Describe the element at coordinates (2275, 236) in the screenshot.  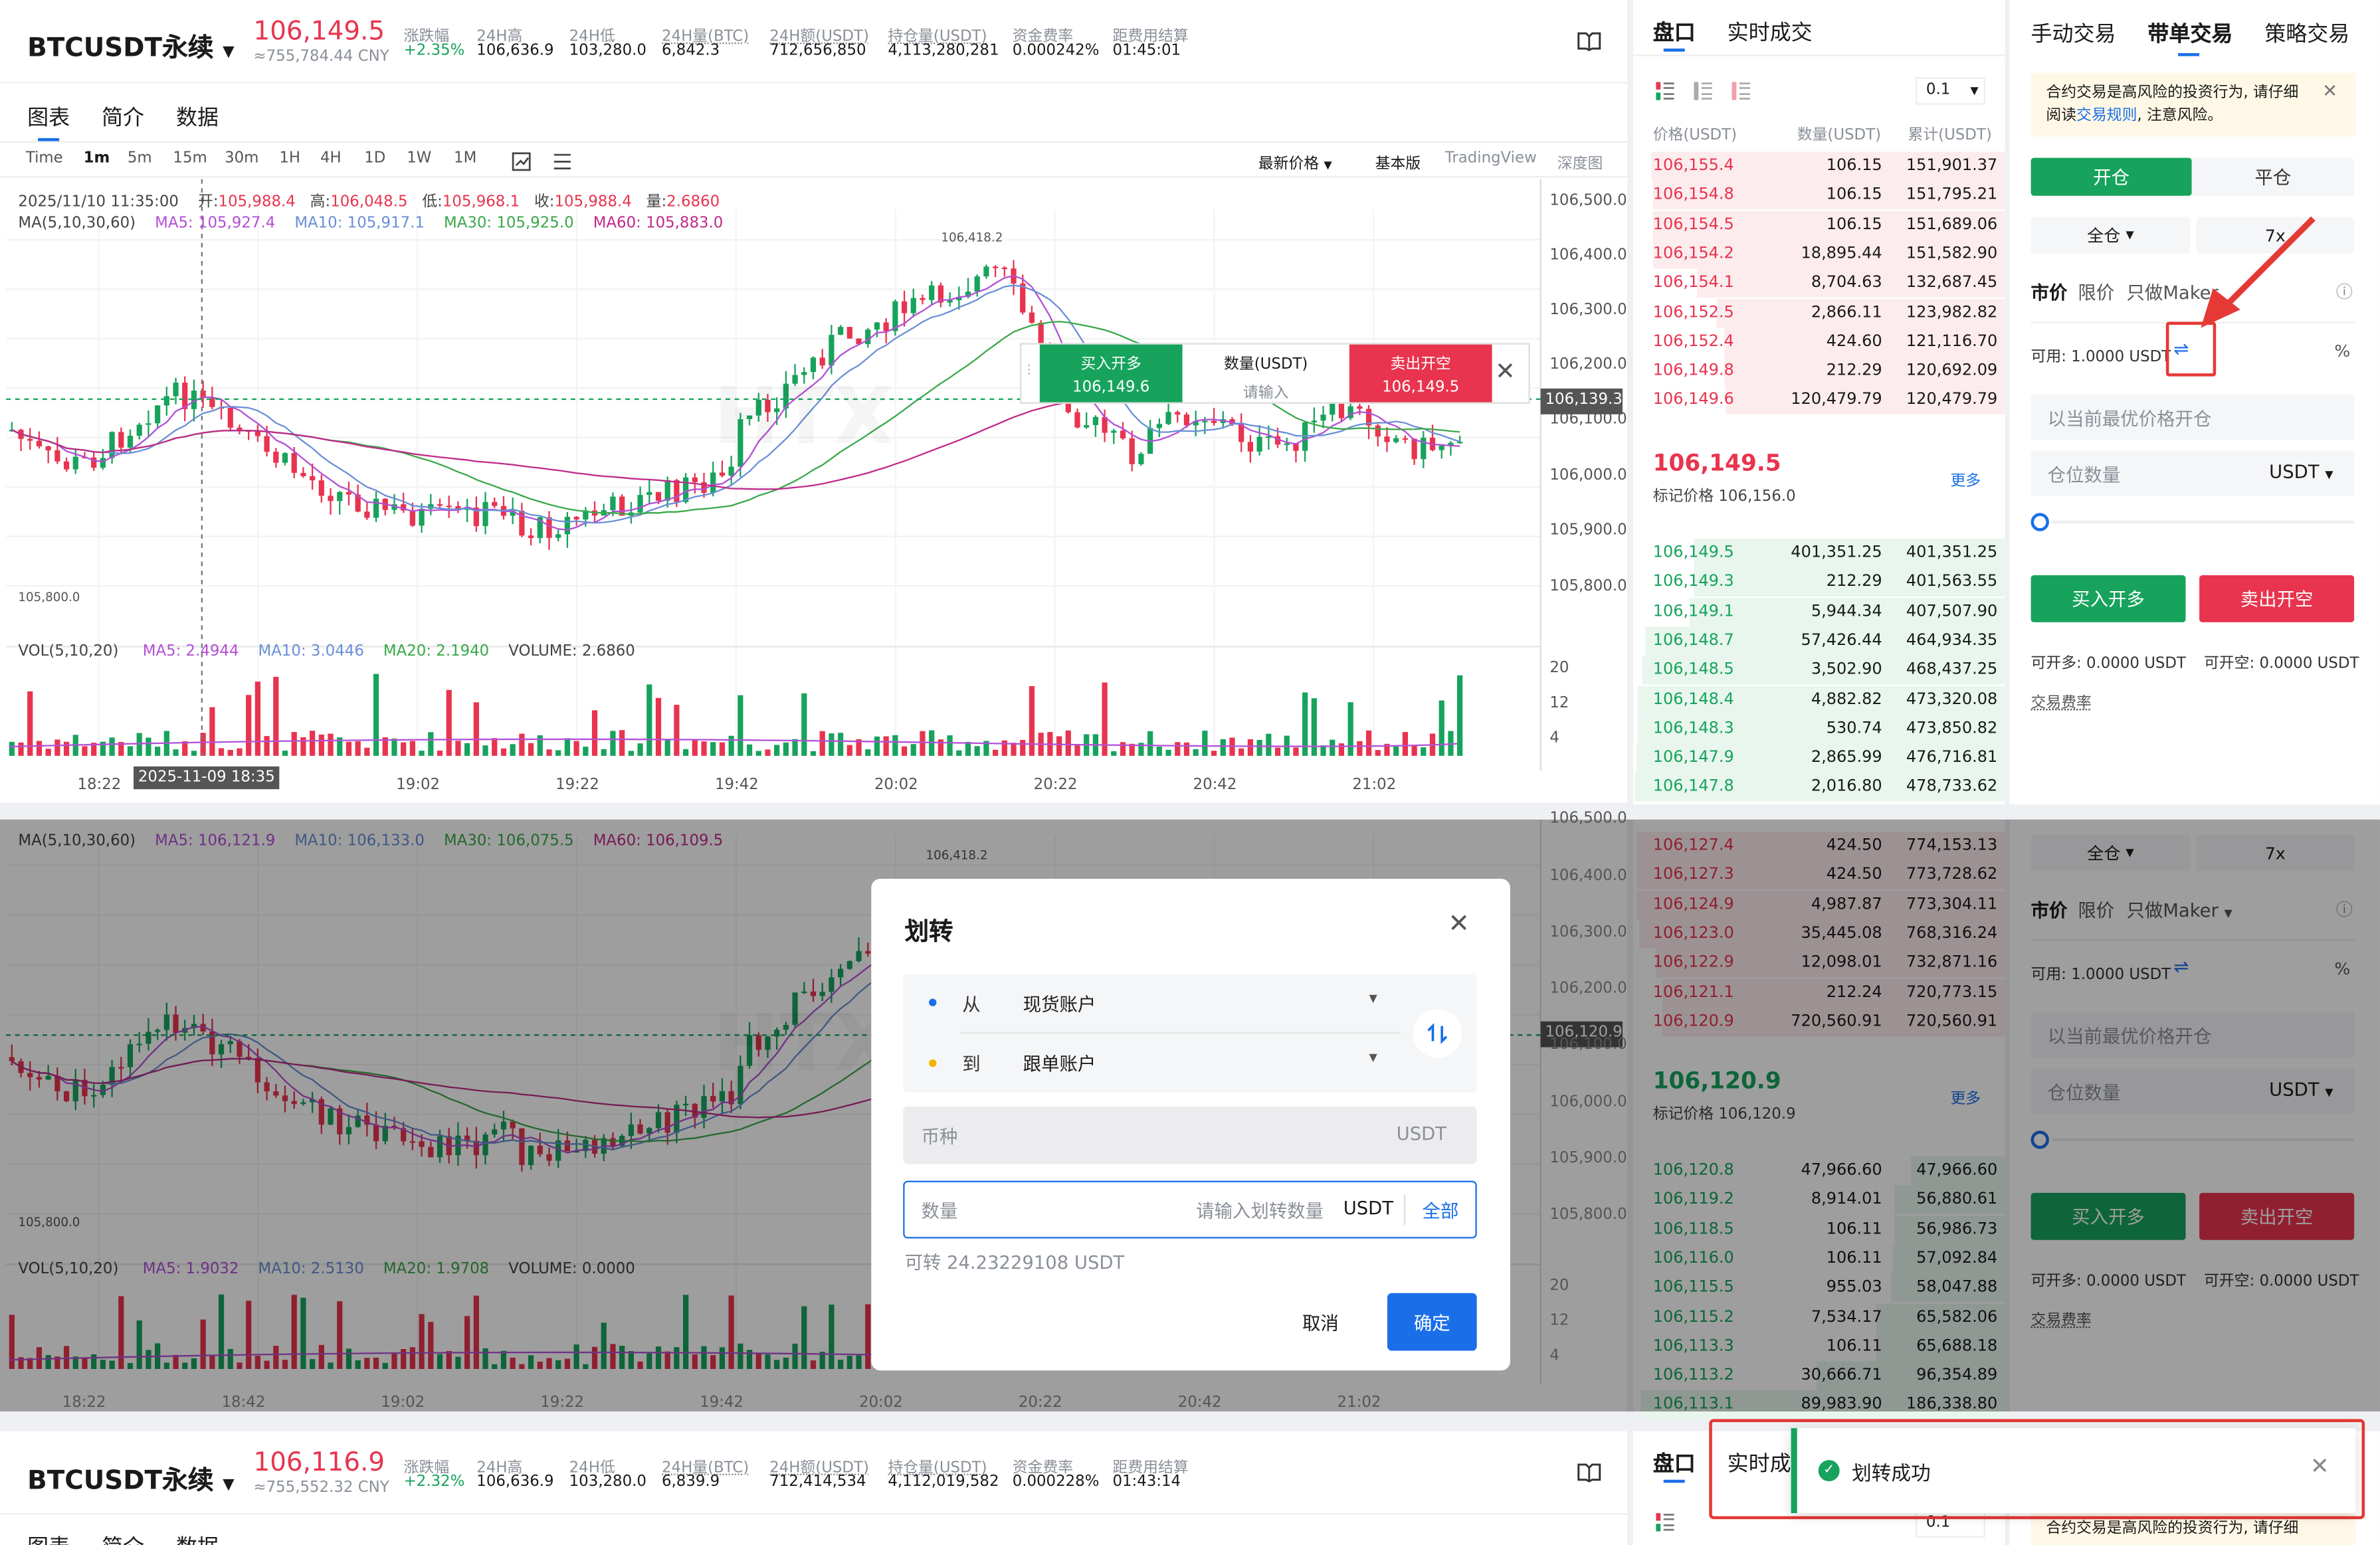
I see `leverage-select: 7x` at that location.